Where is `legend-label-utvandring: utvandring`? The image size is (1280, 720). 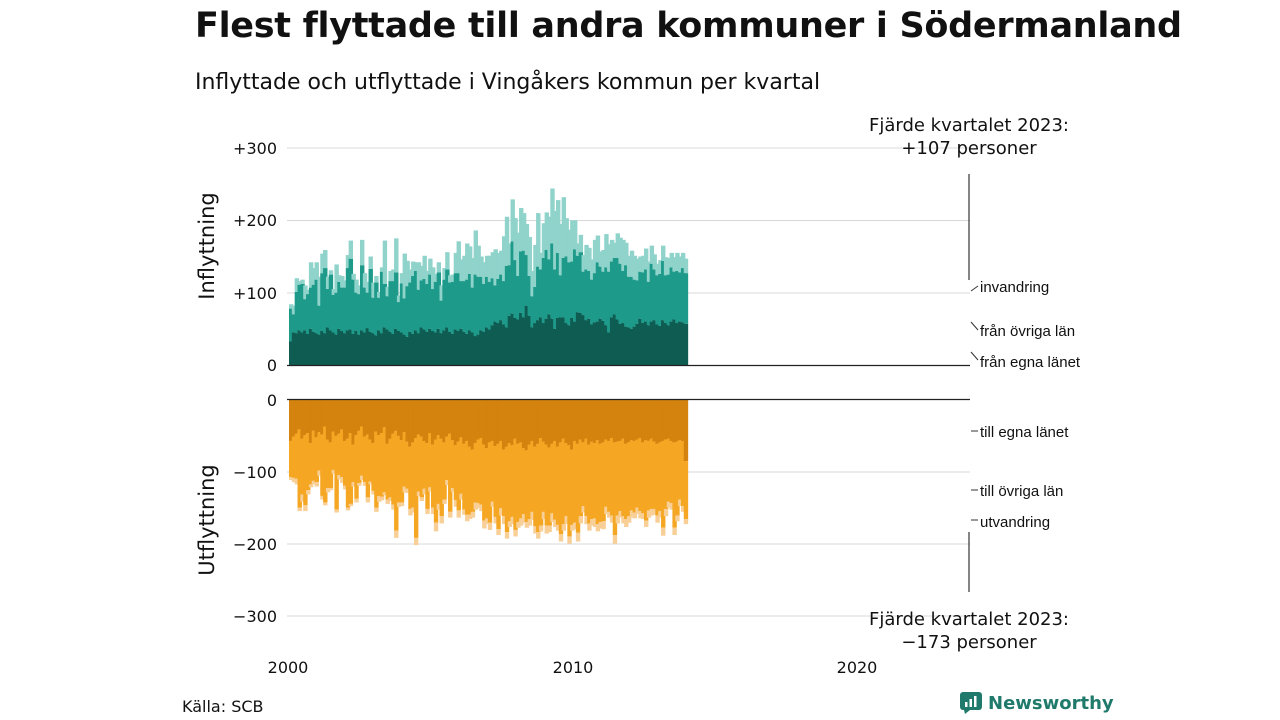
legend-label-utvandring: utvandring is located at coordinates (1015, 522).